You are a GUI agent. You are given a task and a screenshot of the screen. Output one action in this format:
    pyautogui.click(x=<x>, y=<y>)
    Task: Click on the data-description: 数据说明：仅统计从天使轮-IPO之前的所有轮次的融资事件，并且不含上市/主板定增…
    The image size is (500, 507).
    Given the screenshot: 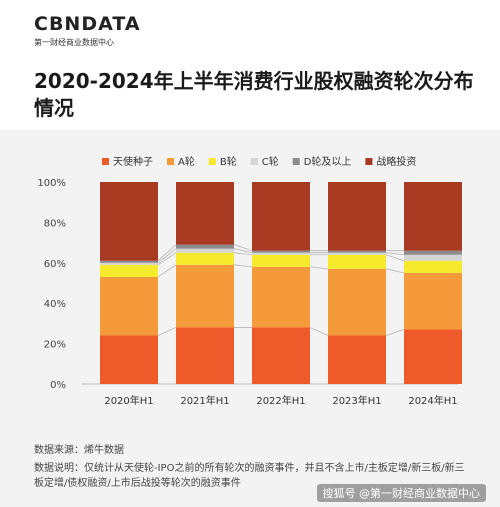 What is the action you would take?
    pyautogui.click(x=249, y=476)
    